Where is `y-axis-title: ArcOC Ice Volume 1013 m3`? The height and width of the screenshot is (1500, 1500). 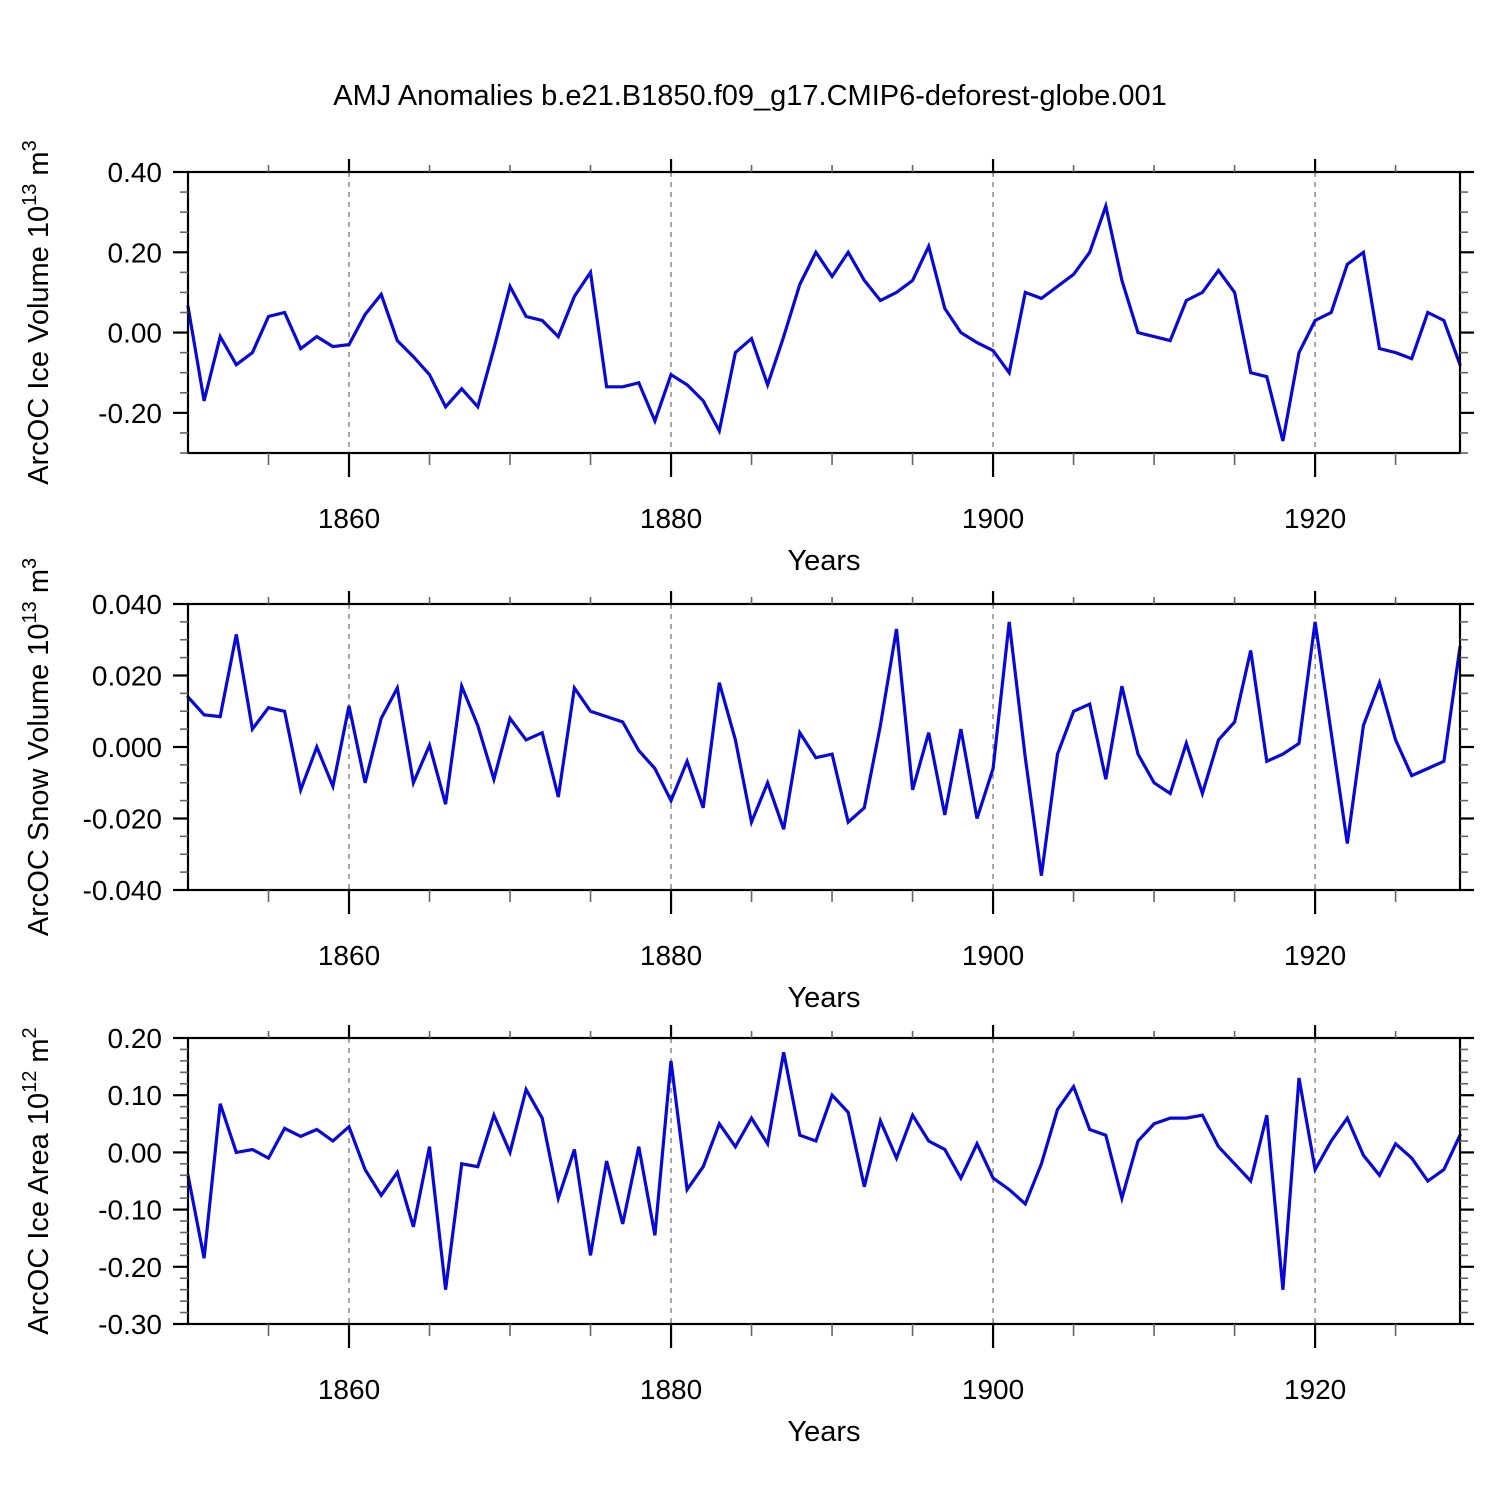 y-axis-title: ArcOC Ice Volume 1013 m3 is located at coordinates (37, 312).